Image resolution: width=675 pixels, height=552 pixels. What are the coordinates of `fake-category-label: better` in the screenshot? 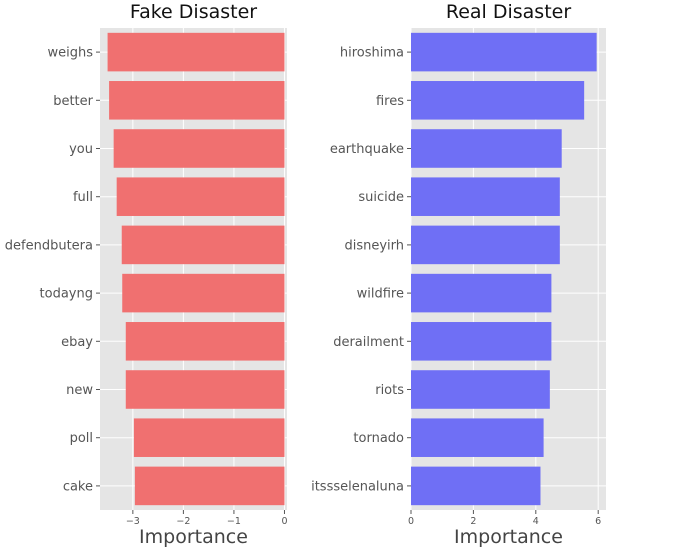 It's located at (73, 101).